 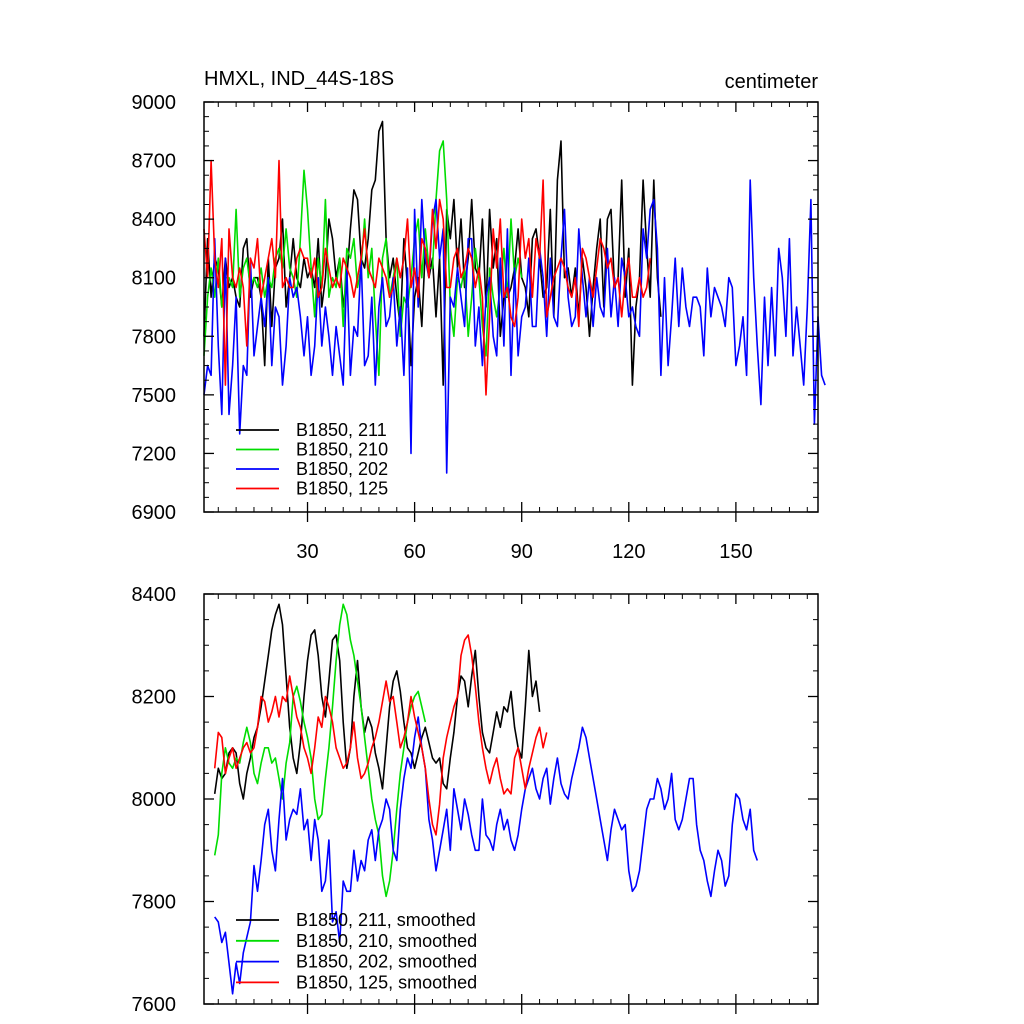 What do you see at coordinates (154, 396) in the screenshot?
I see `y-tick-label: 7500` at bounding box center [154, 396].